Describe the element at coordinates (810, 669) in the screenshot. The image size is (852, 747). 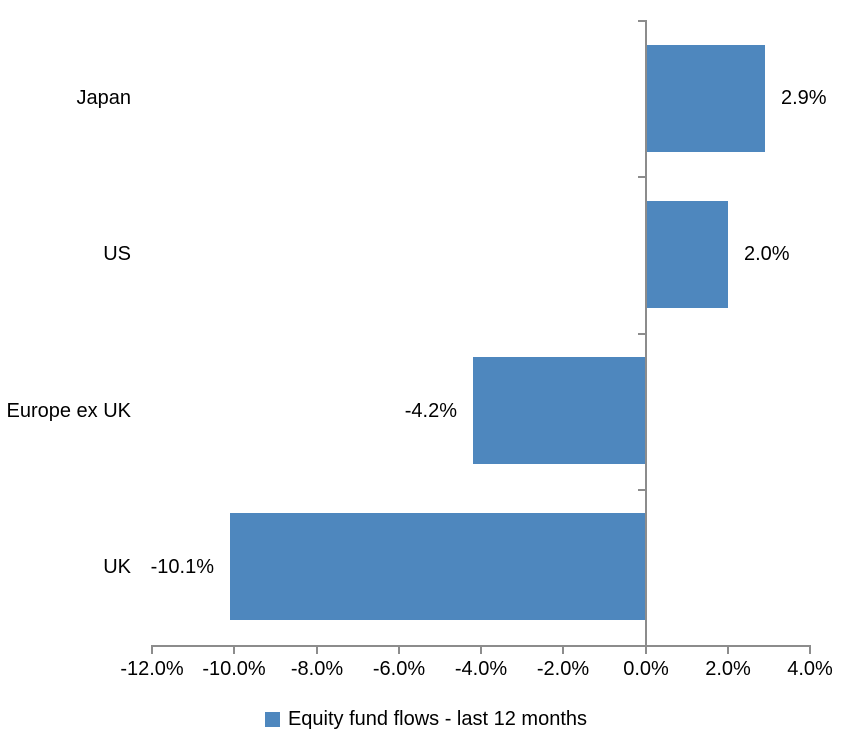
I see `x-tick-label: 4.0%` at that location.